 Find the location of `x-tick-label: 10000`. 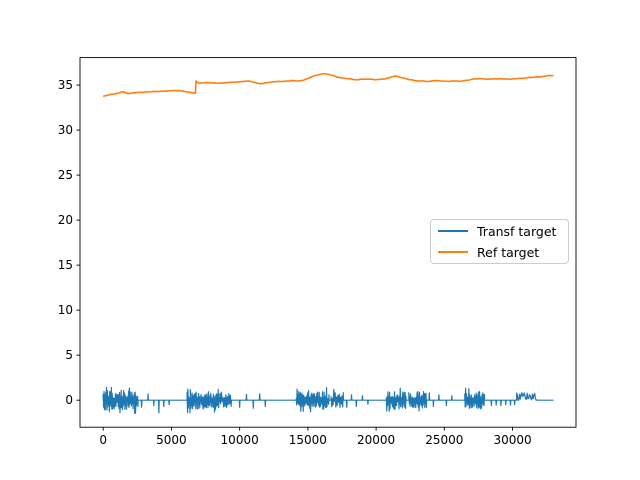

x-tick-label: 10000 is located at coordinates (240, 440).